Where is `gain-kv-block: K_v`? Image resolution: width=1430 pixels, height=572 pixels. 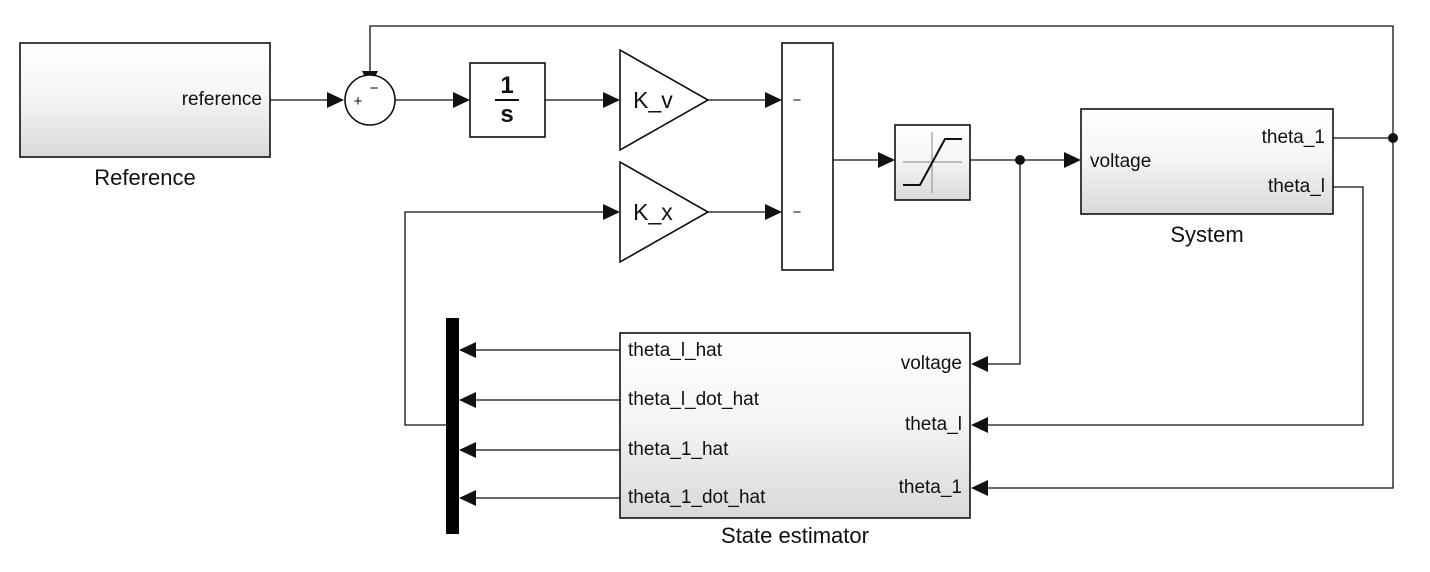 gain-kv-block: K_v is located at coordinates (664, 100).